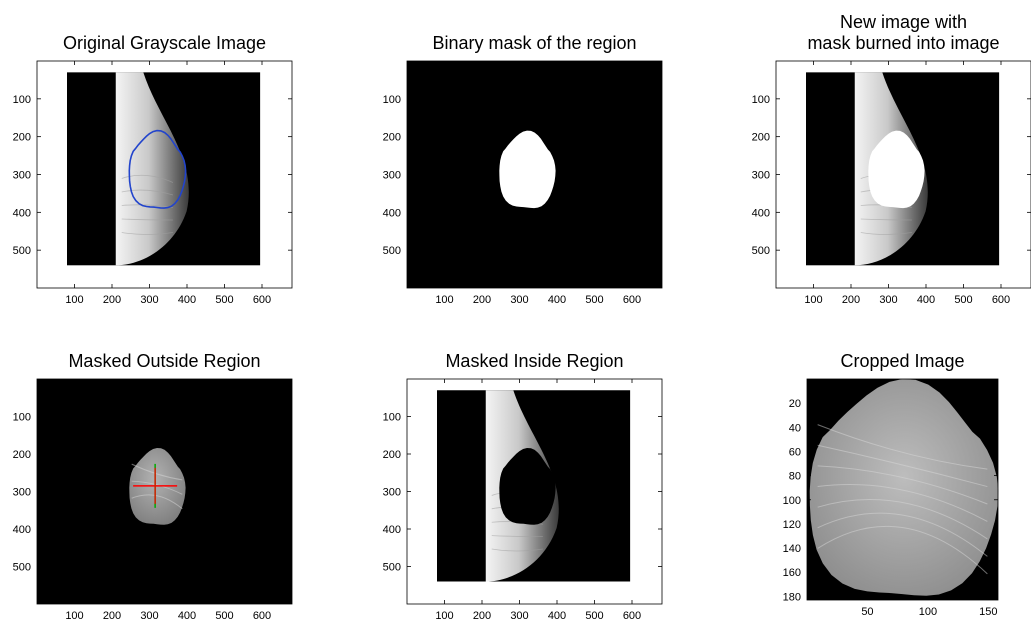 This screenshot has height=626, width=1031. What do you see at coordinates (988, 612) in the screenshot?
I see `x-tick-label: 150` at bounding box center [988, 612].